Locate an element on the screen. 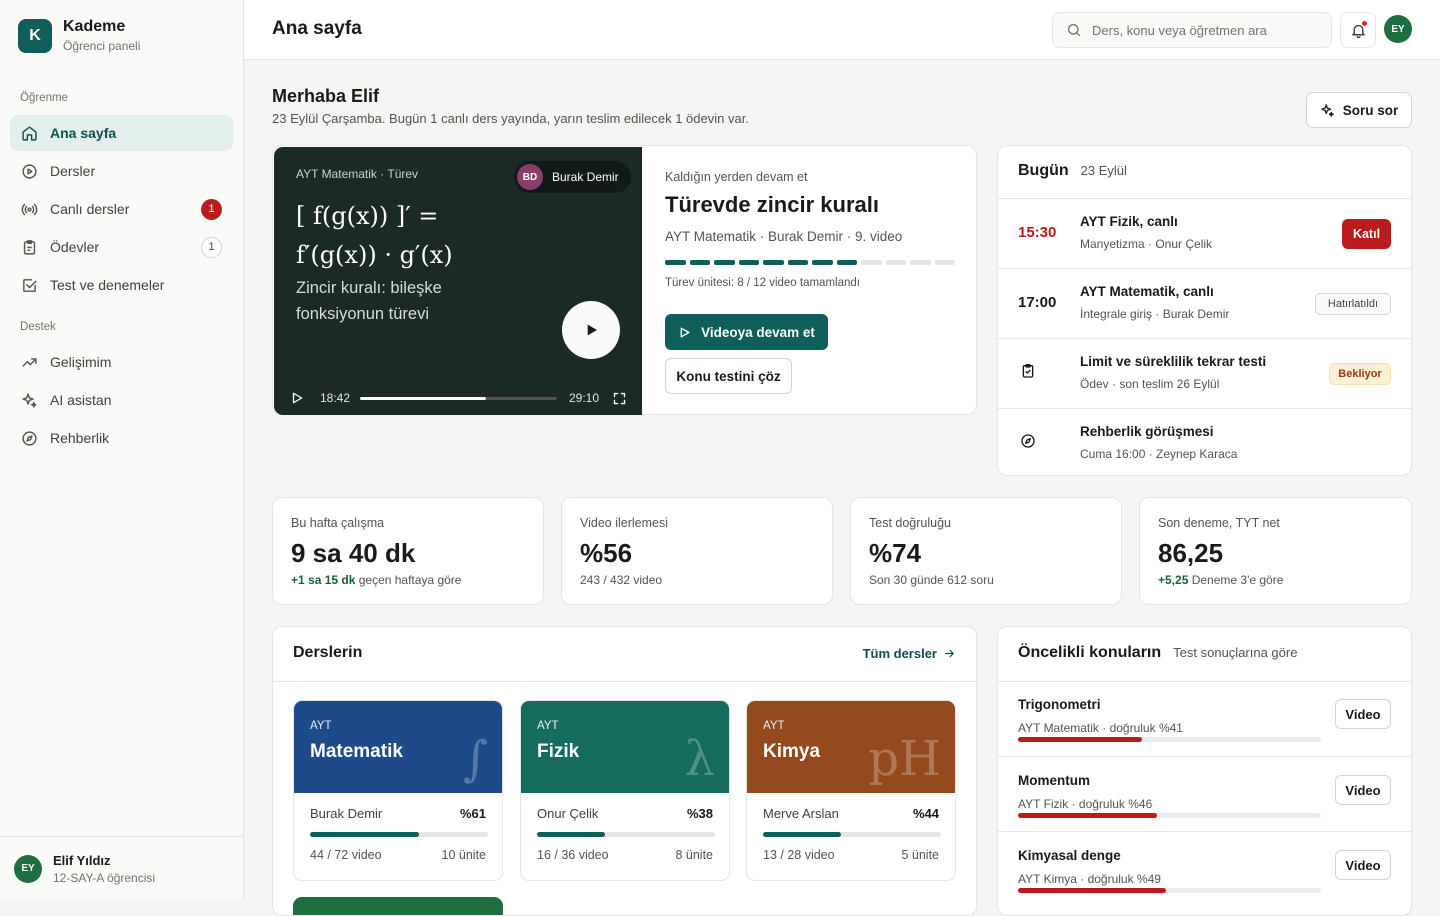 This screenshot has height=916, width=1440. join-button: Katıl is located at coordinates (1366, 234).